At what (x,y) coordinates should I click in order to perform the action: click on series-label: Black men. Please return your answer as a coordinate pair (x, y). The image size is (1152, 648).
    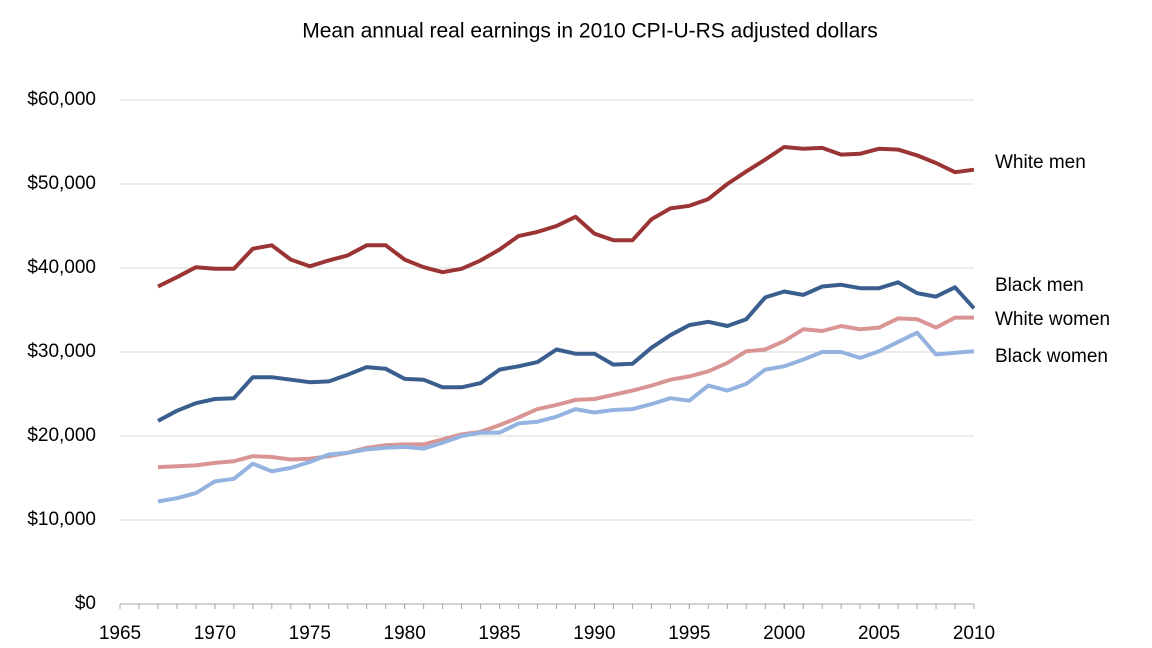
    Looking at the image, I should click on (1039, 285).